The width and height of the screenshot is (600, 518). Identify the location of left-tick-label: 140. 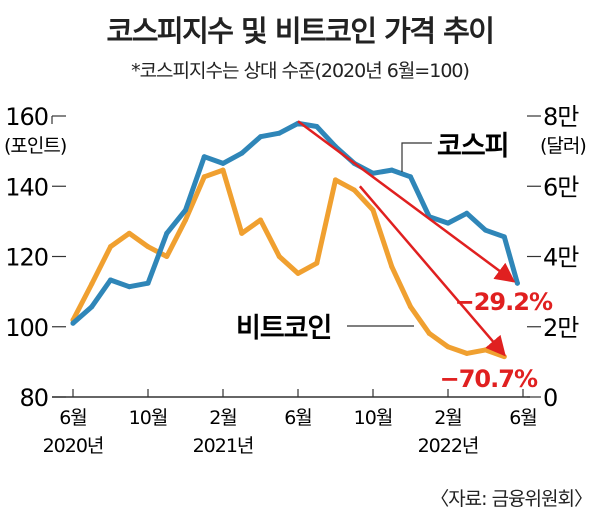
(26, 187).